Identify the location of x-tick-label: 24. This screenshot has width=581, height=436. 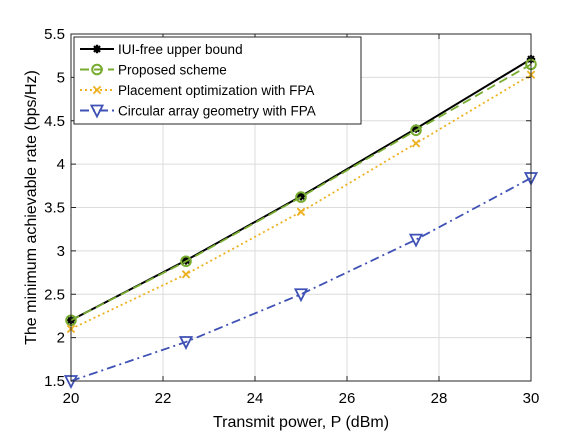
(255, 398).